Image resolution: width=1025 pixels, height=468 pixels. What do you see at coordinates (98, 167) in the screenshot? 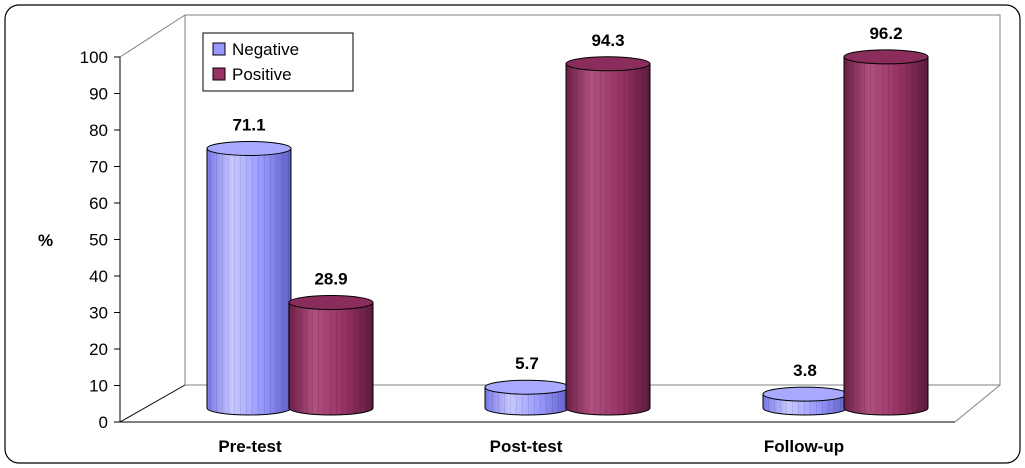
I see `y-tick-label-70: 70` at bounding box center [98, 167].